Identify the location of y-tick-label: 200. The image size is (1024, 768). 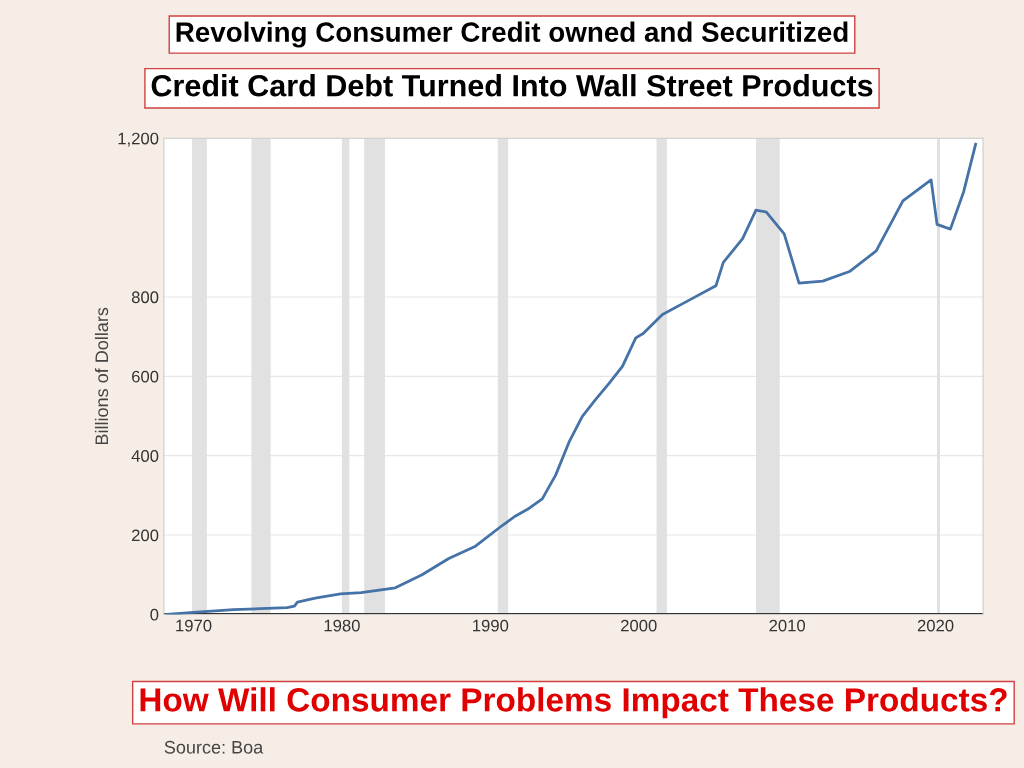
(145, 535).